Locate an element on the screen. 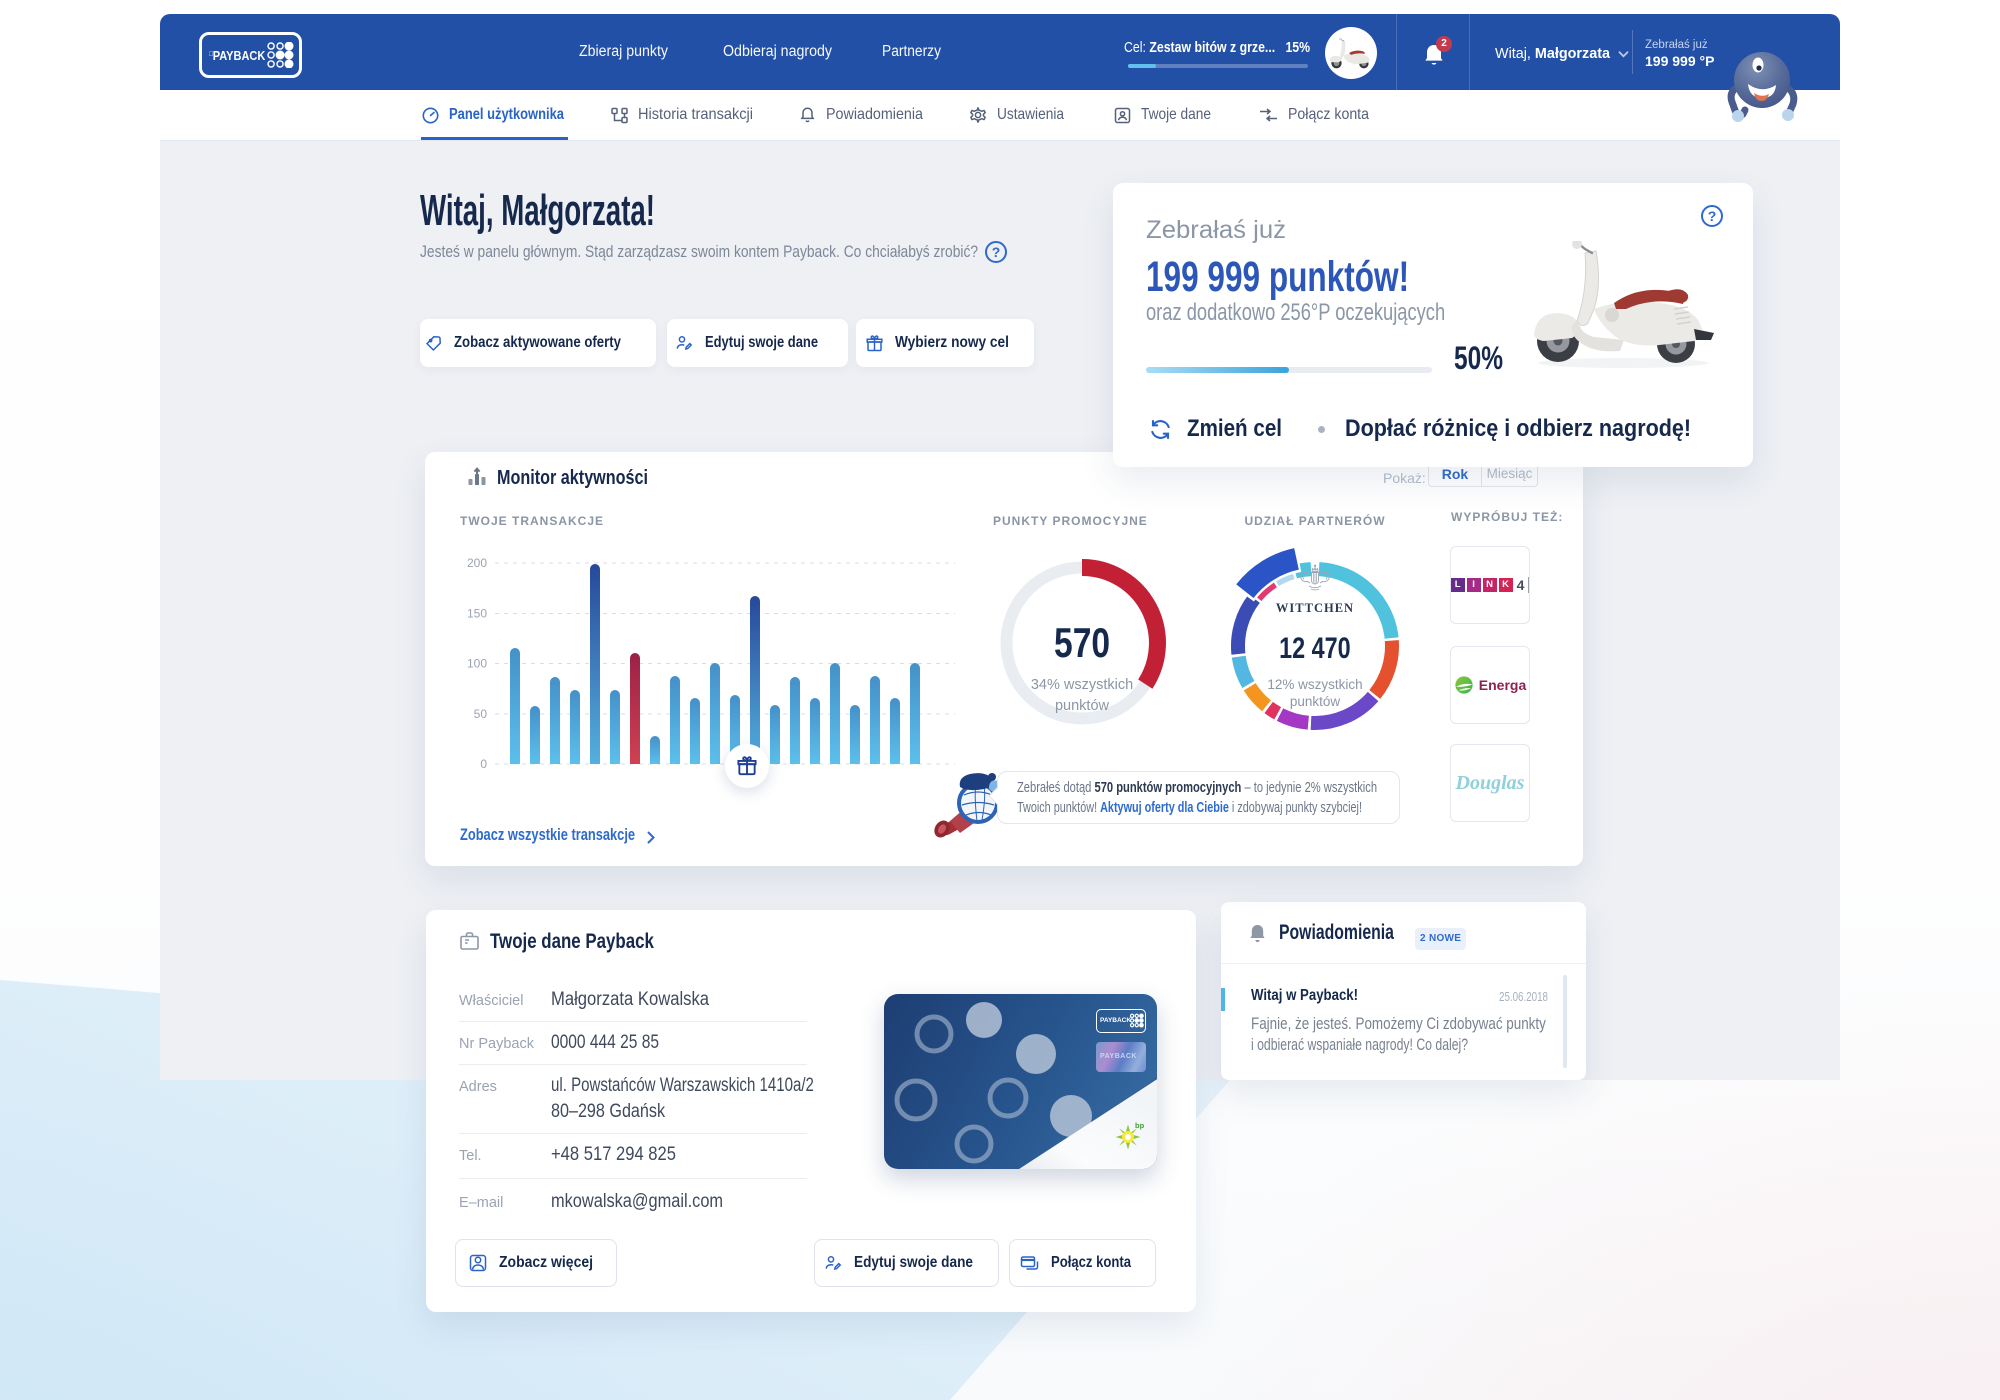 Image resolution: width=2000 pixels, height=1400 pixels. svg-text: bp is located at coordinates (1140, 1125).